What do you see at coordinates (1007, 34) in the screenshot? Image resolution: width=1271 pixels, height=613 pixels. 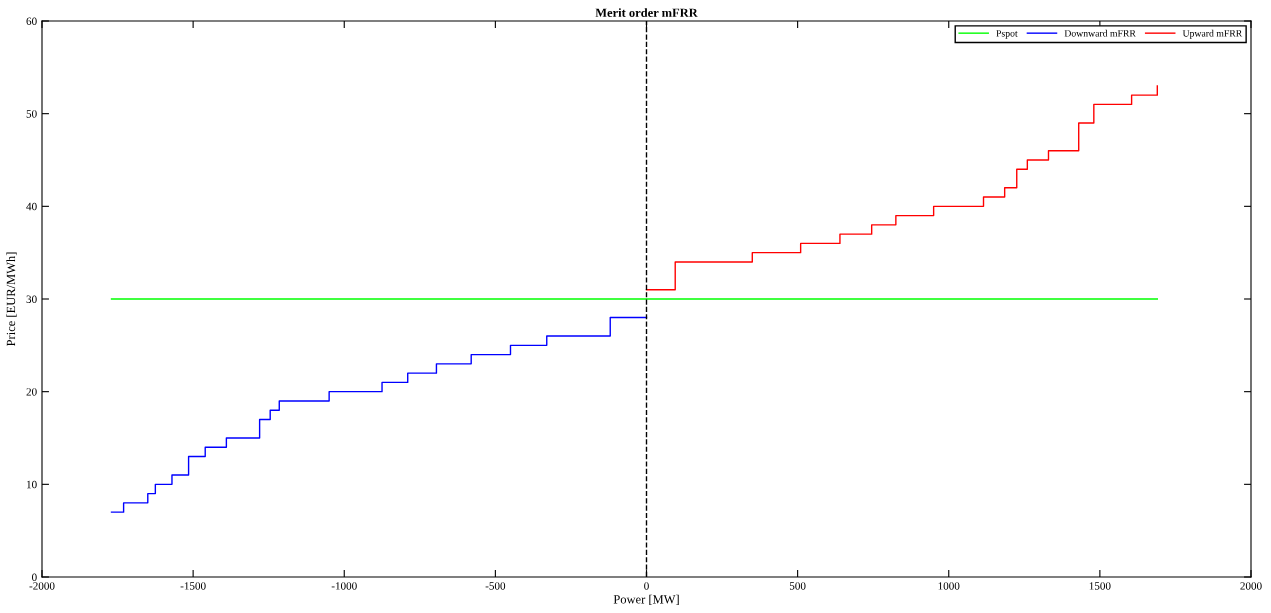 I see `legend-label: Pspot` at bounding box center [1007, 34].